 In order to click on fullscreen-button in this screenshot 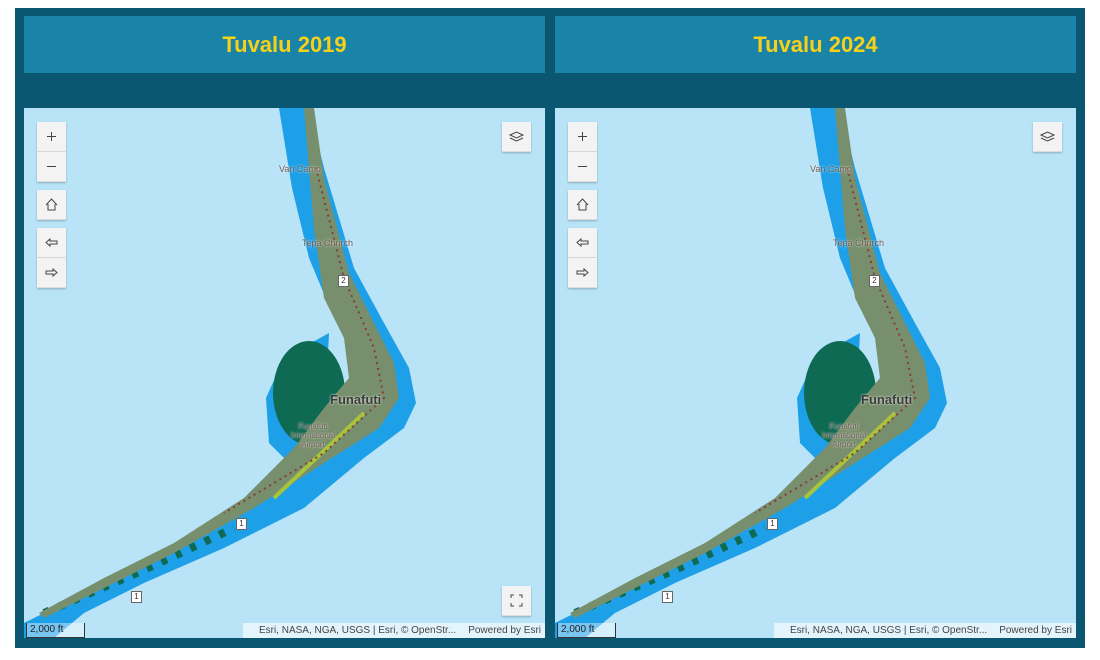, I will do `click(516, 601)`.